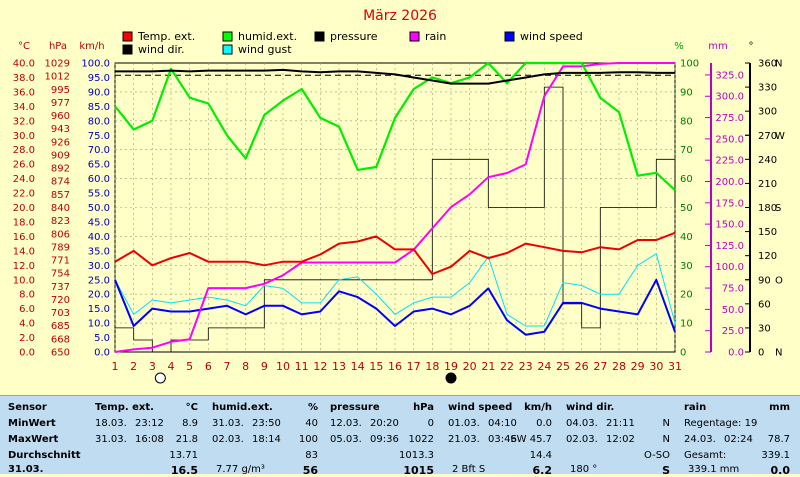 The height and width of the screenshot is (477, 800). I want to click on rain-unit: mm, so click(779, 407).